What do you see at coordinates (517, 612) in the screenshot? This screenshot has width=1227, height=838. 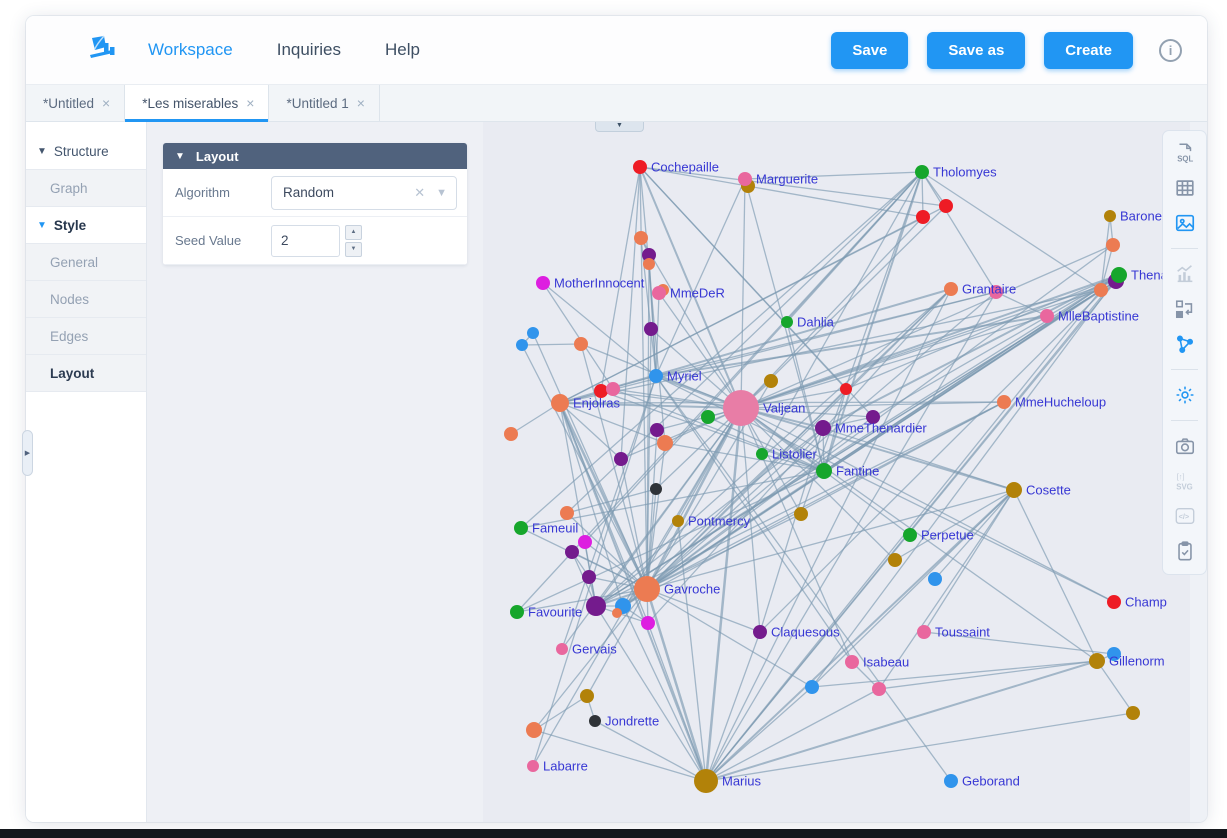 I see `graph-node-favourite` at bounding box center [517, 612].